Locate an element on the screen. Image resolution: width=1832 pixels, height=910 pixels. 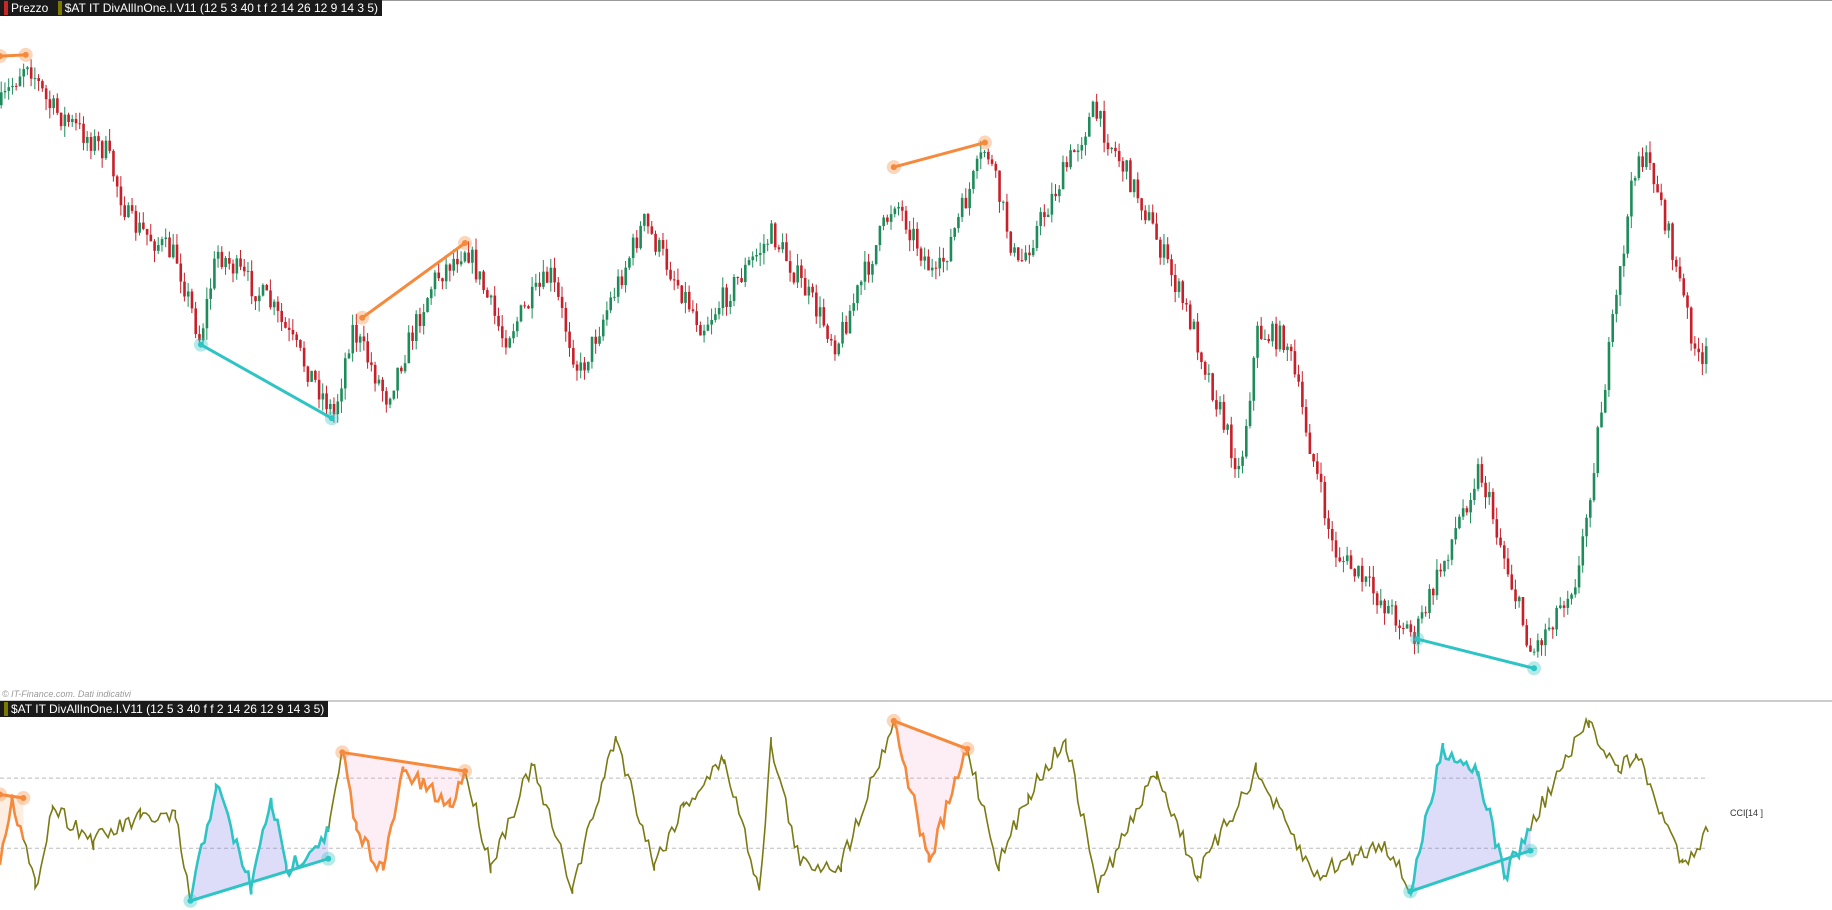
price-pane-label: Prezzo is located at coordinates (26, 8).